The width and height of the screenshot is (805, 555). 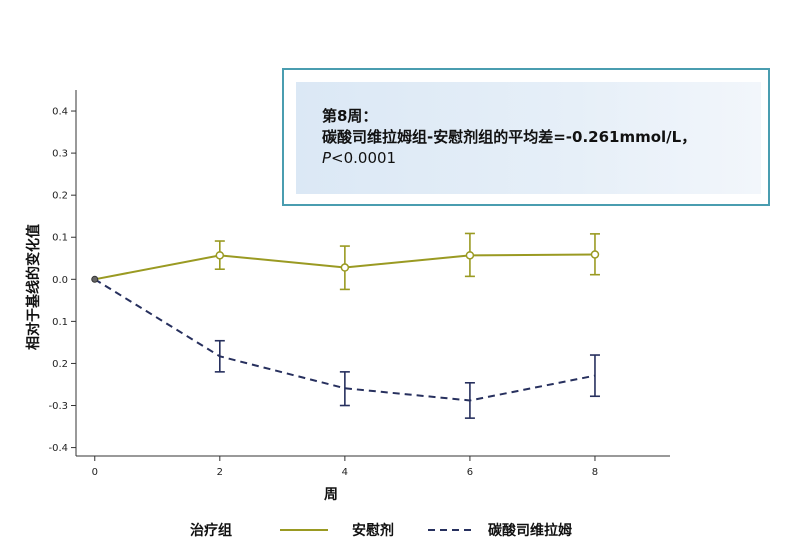 I want to click on y-tick-label: 0.4, so click(x=60, y=112).